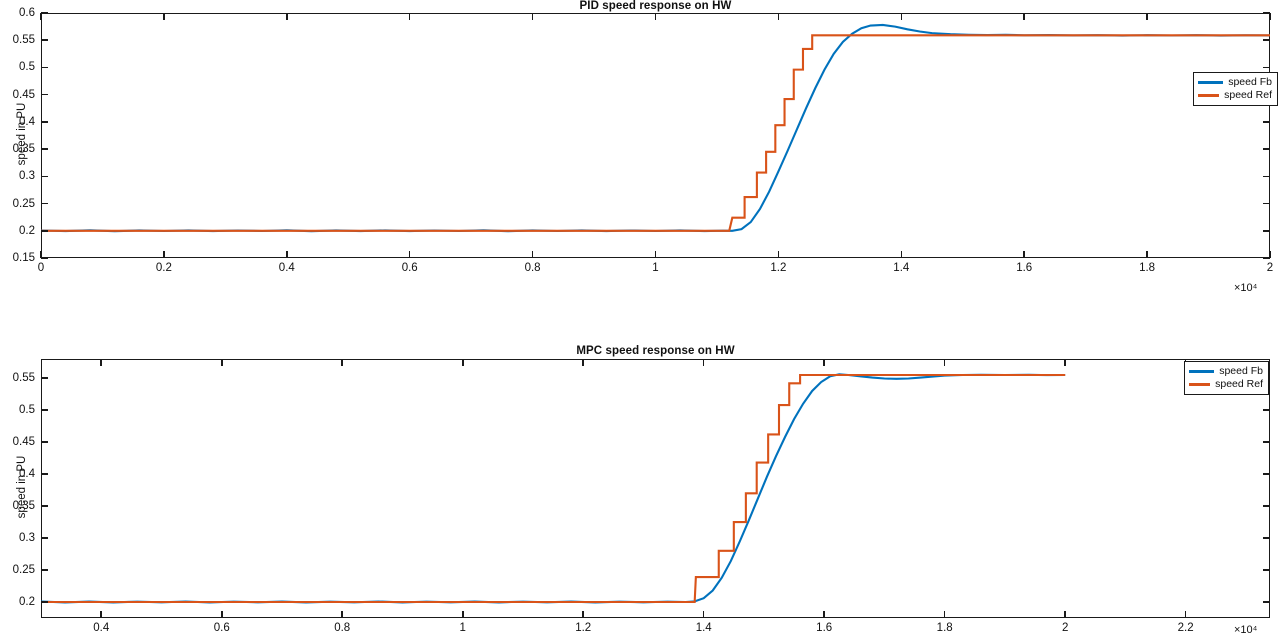 The image size is (1280, 638). Describe the element at coordinates (1250, 82) in the screenshot. I see `legend-label: speed Fb` at that location.